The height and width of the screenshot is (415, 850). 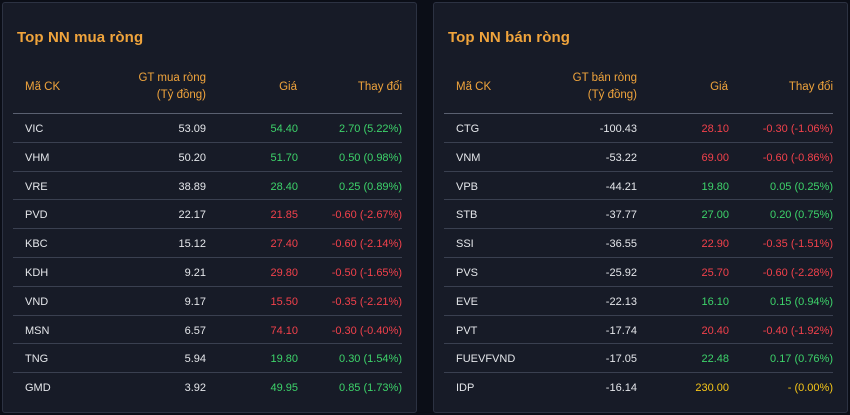 I want to click on table-row: VRE 38.89 28.40 0.25 (0.89%), so click(x=207, y=185).